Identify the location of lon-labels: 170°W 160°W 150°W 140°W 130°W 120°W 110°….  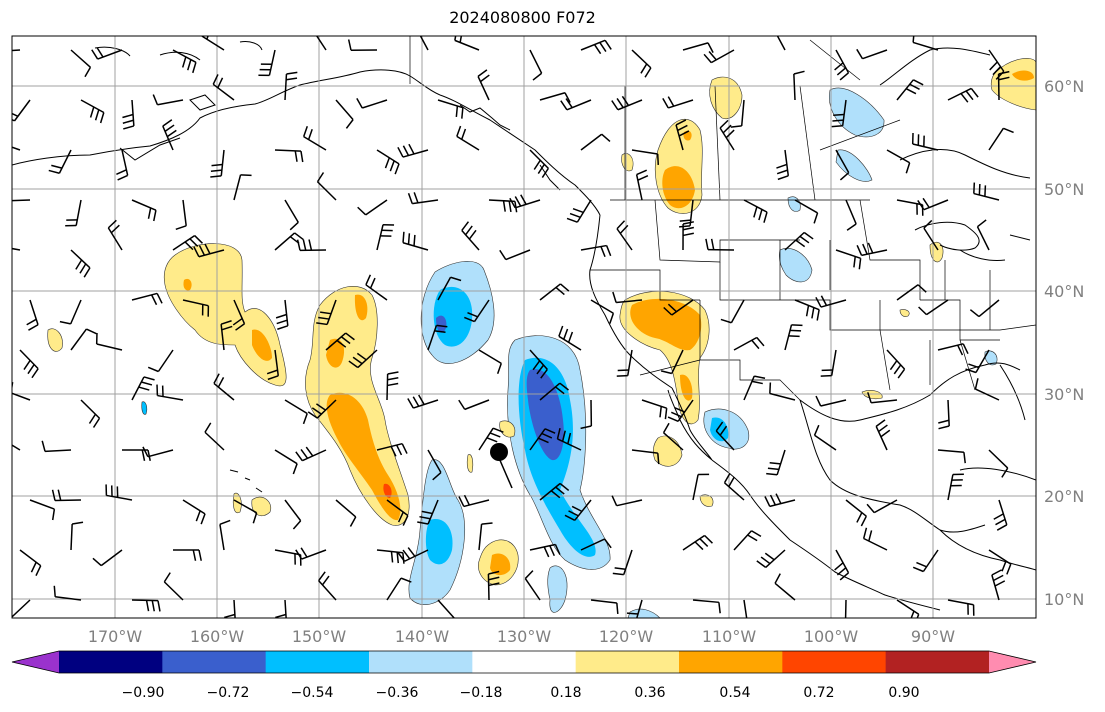
(521, 636).